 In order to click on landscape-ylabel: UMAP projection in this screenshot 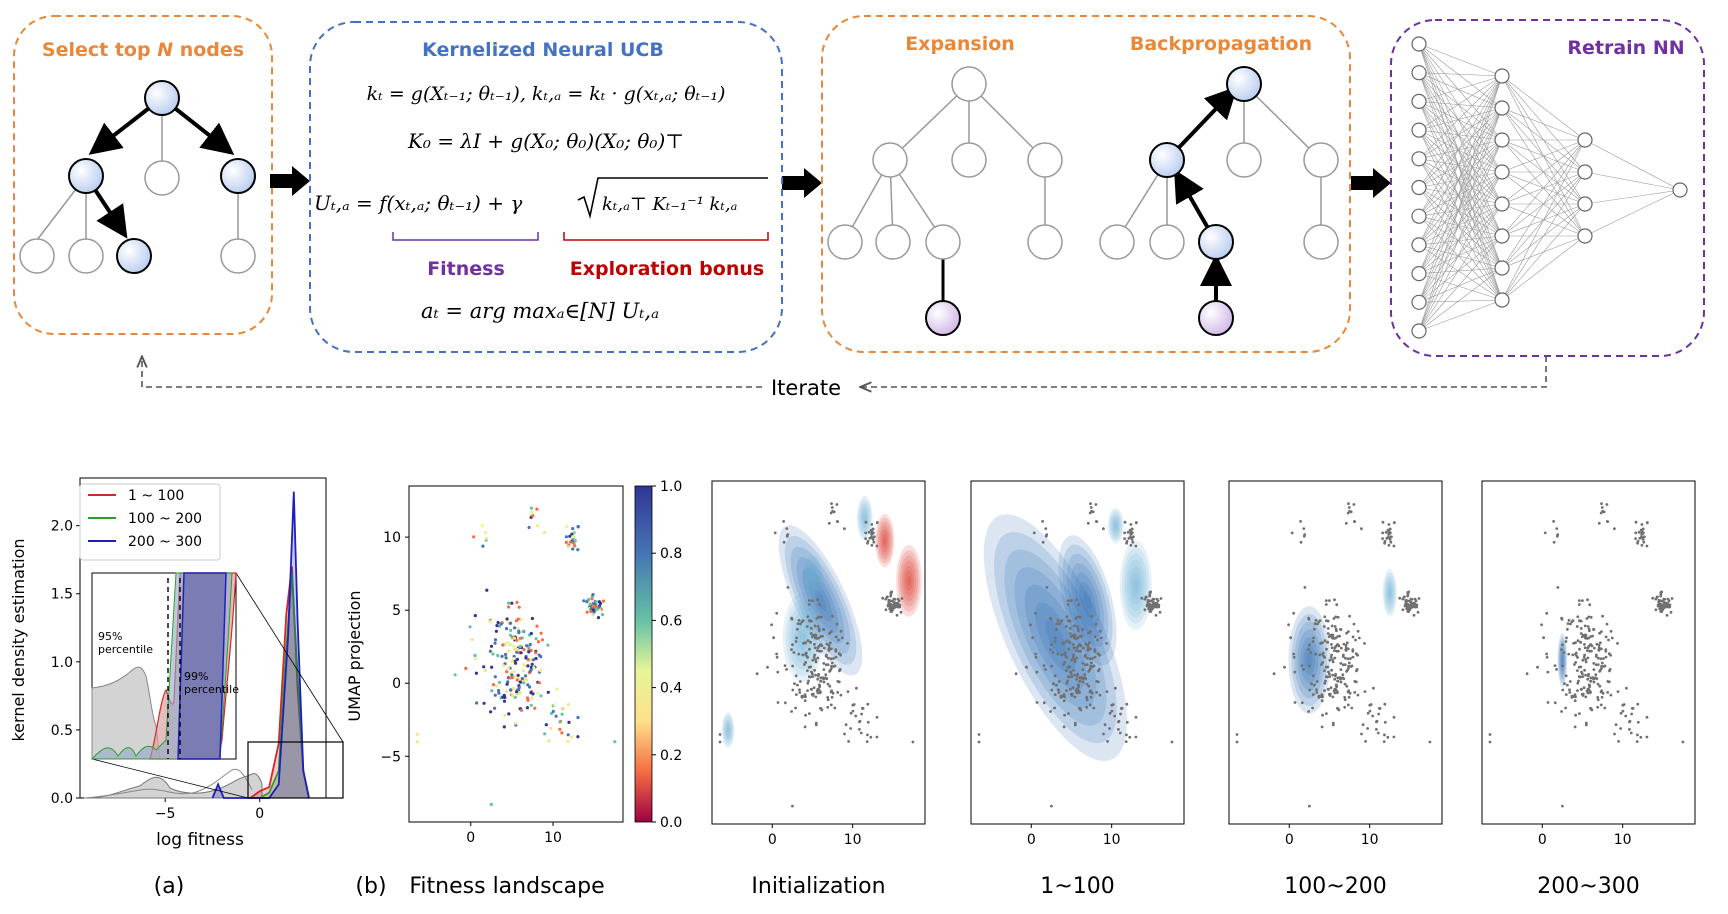, I will do `click(354, 655)`.